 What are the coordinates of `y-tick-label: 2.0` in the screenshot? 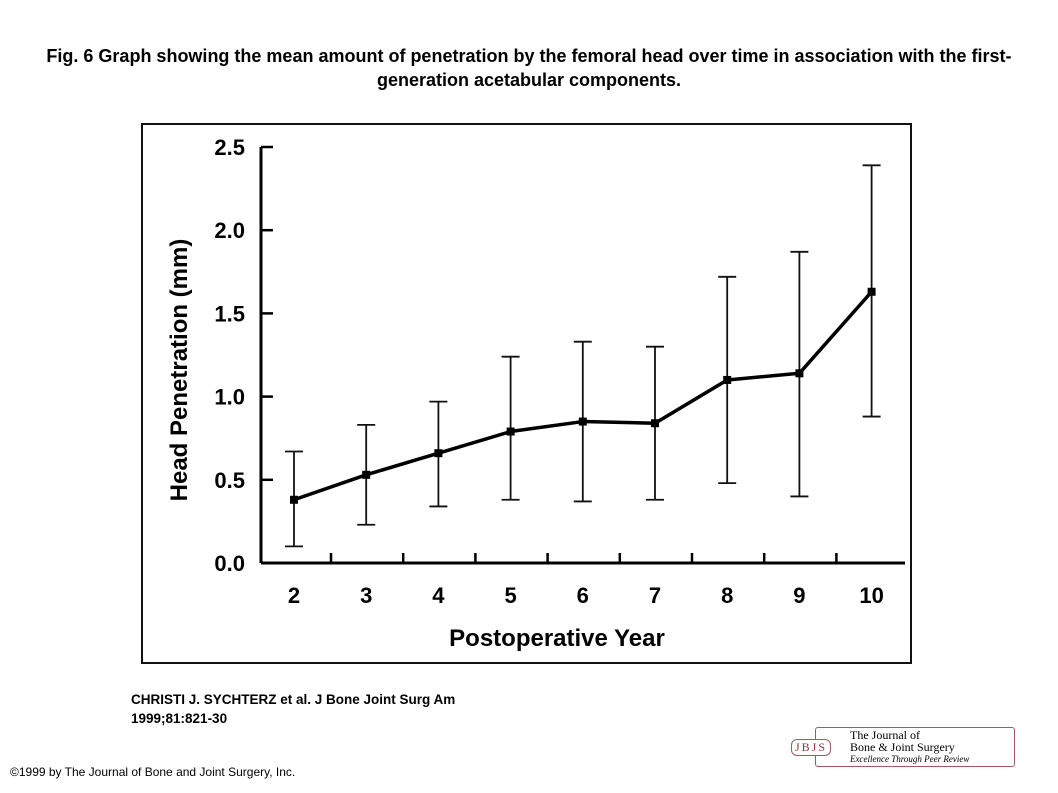 It's located at (229, 230).